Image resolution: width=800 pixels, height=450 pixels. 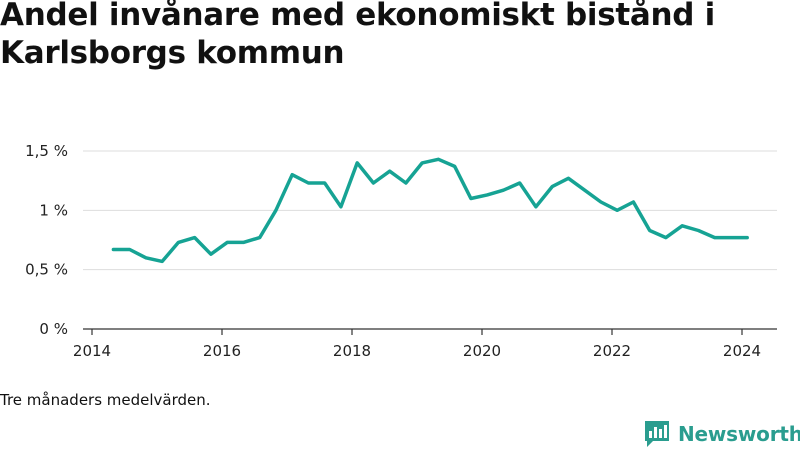 What do you see at coordinates (222, 351) in the screenshot?
I see `x-tick-label: 2016` at bounding box center [222, 351].